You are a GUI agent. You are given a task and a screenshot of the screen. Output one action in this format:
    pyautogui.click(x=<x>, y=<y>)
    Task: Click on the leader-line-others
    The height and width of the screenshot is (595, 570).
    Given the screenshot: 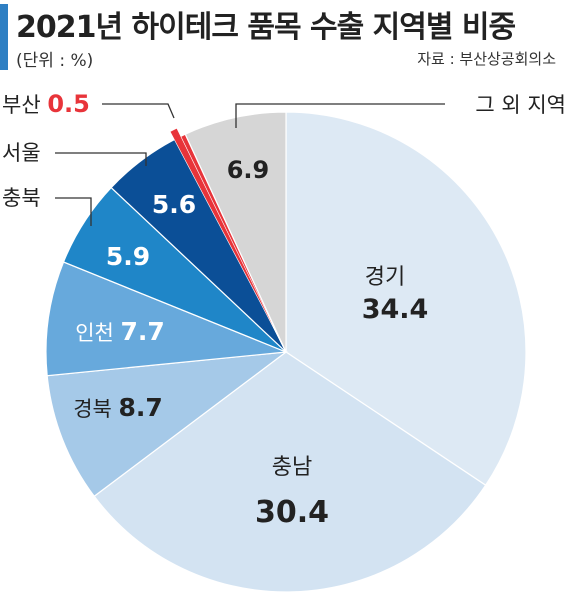 What is the action you would take?
    pyautogui.click(x=340, y=115)
    